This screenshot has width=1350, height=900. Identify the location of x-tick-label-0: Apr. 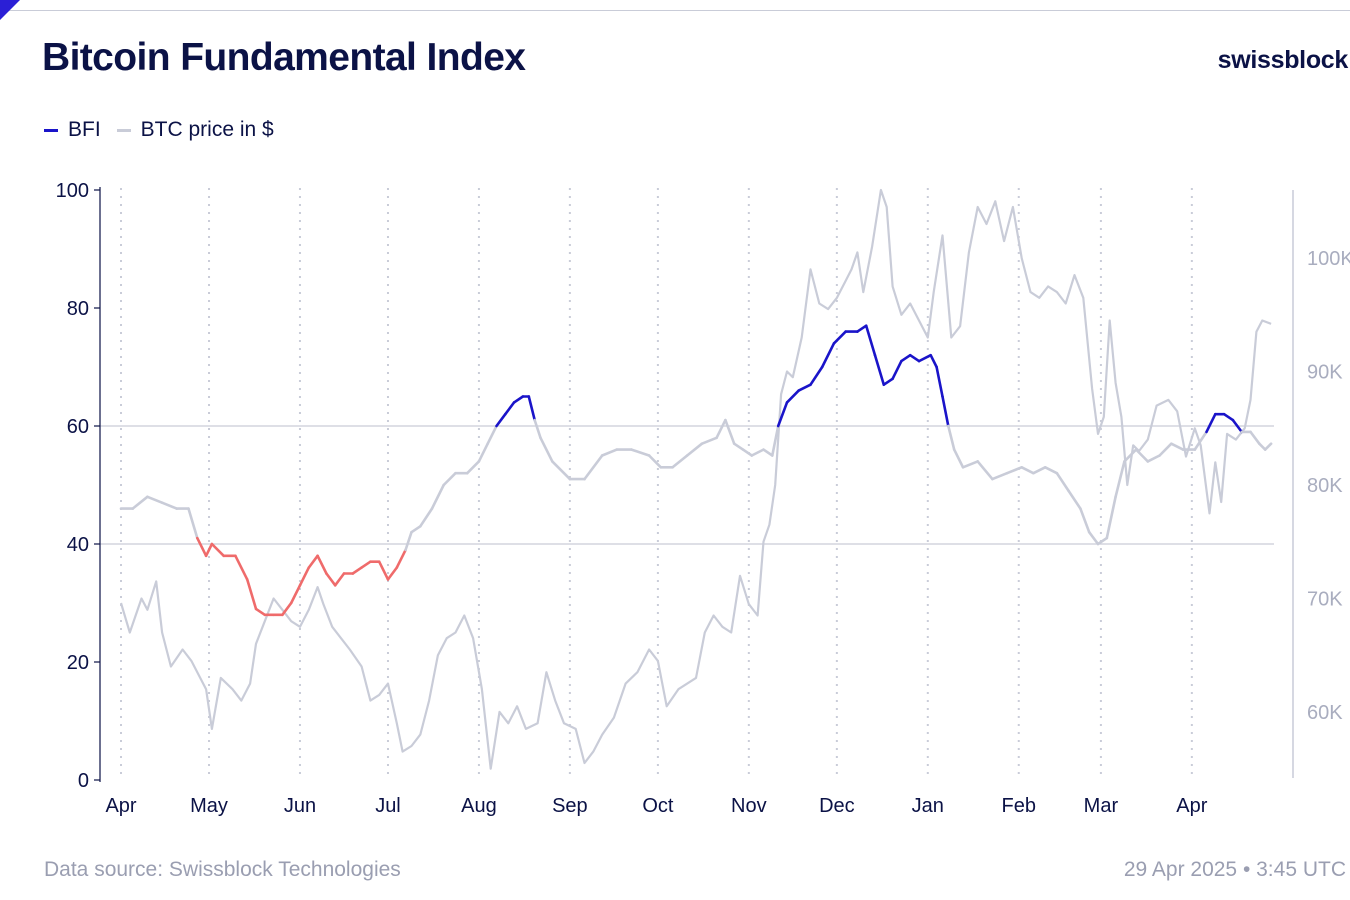
(120, 806).